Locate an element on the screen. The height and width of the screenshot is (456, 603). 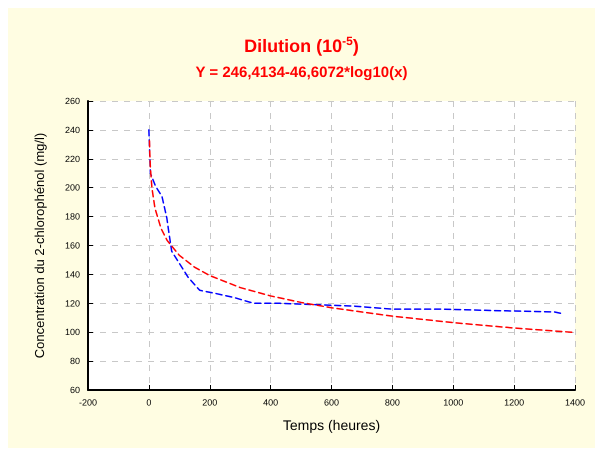
y-tick-label: 180 is located at coordinates (72, 217).